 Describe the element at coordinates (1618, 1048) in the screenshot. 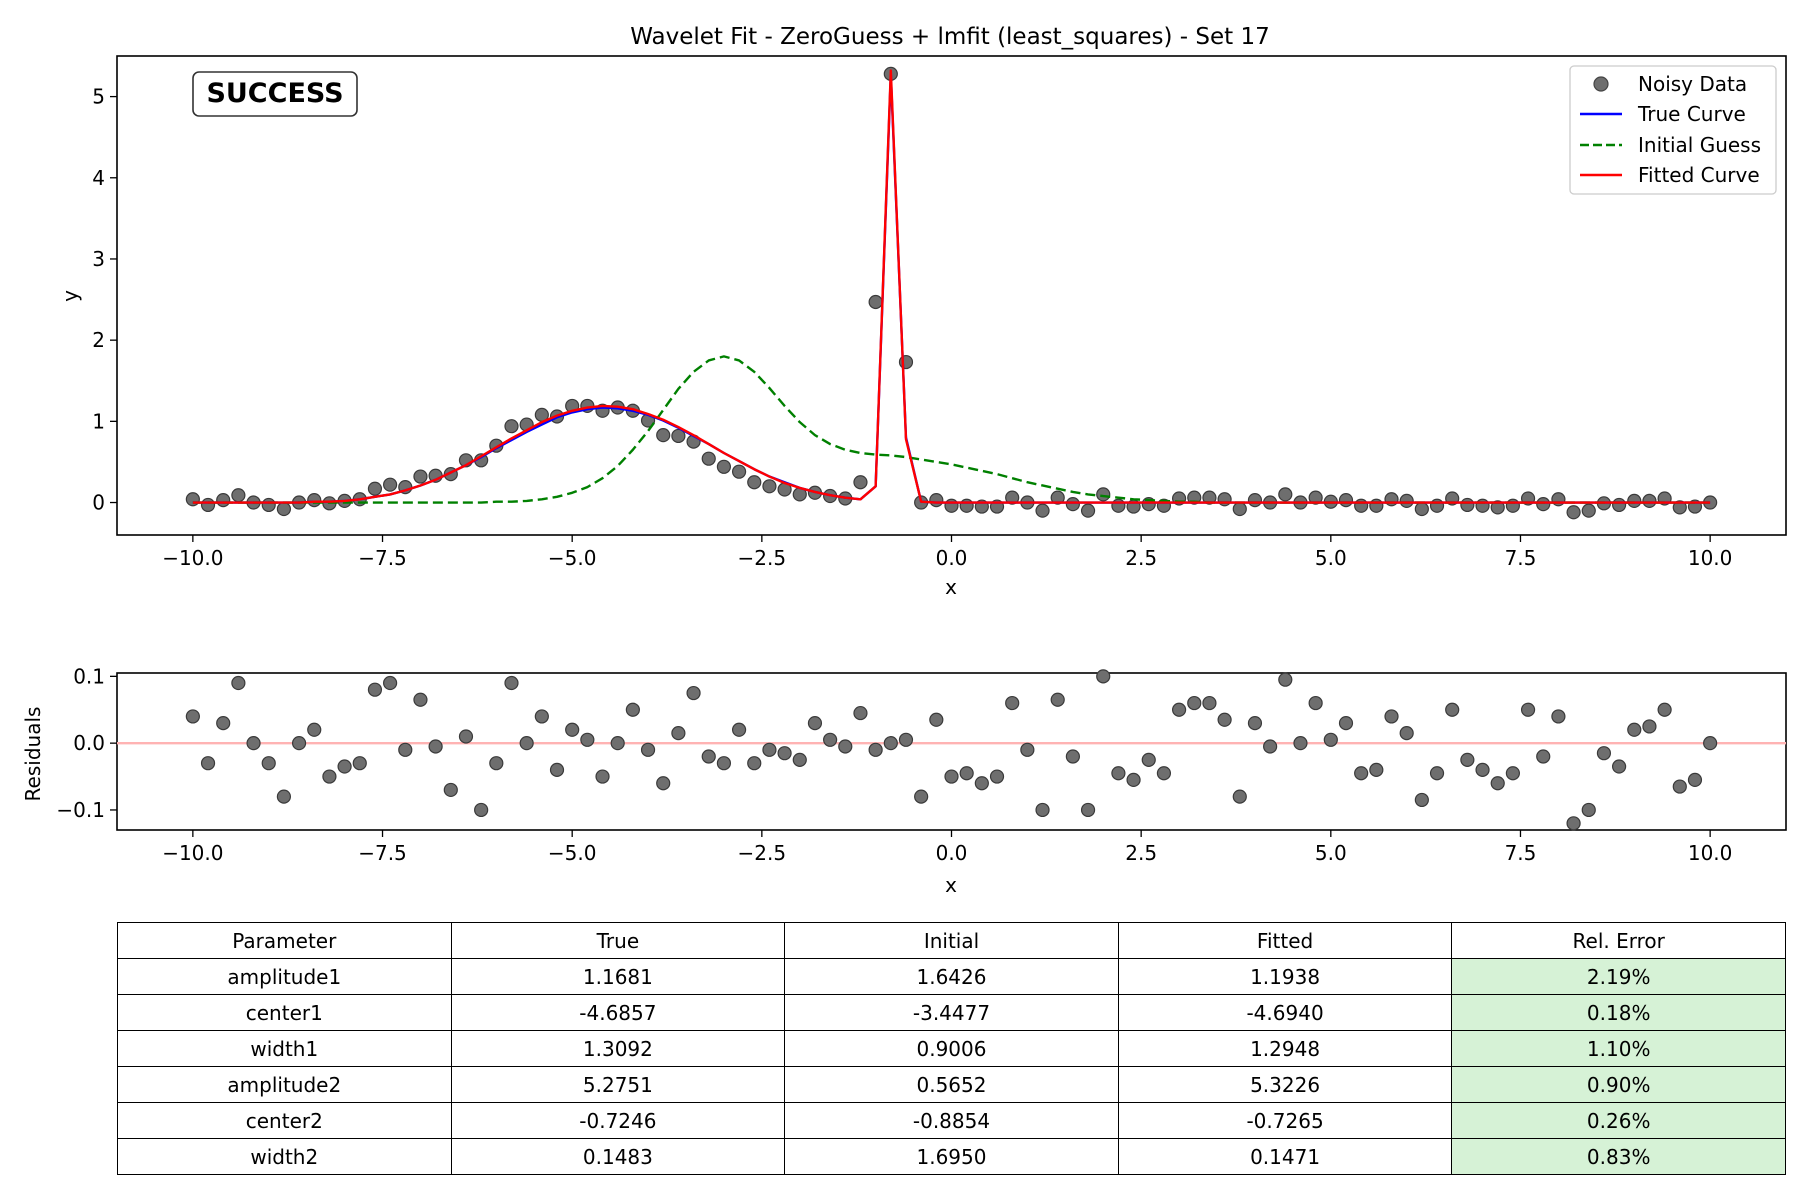

I see `rel-error-cell: 1.10%` at that location.